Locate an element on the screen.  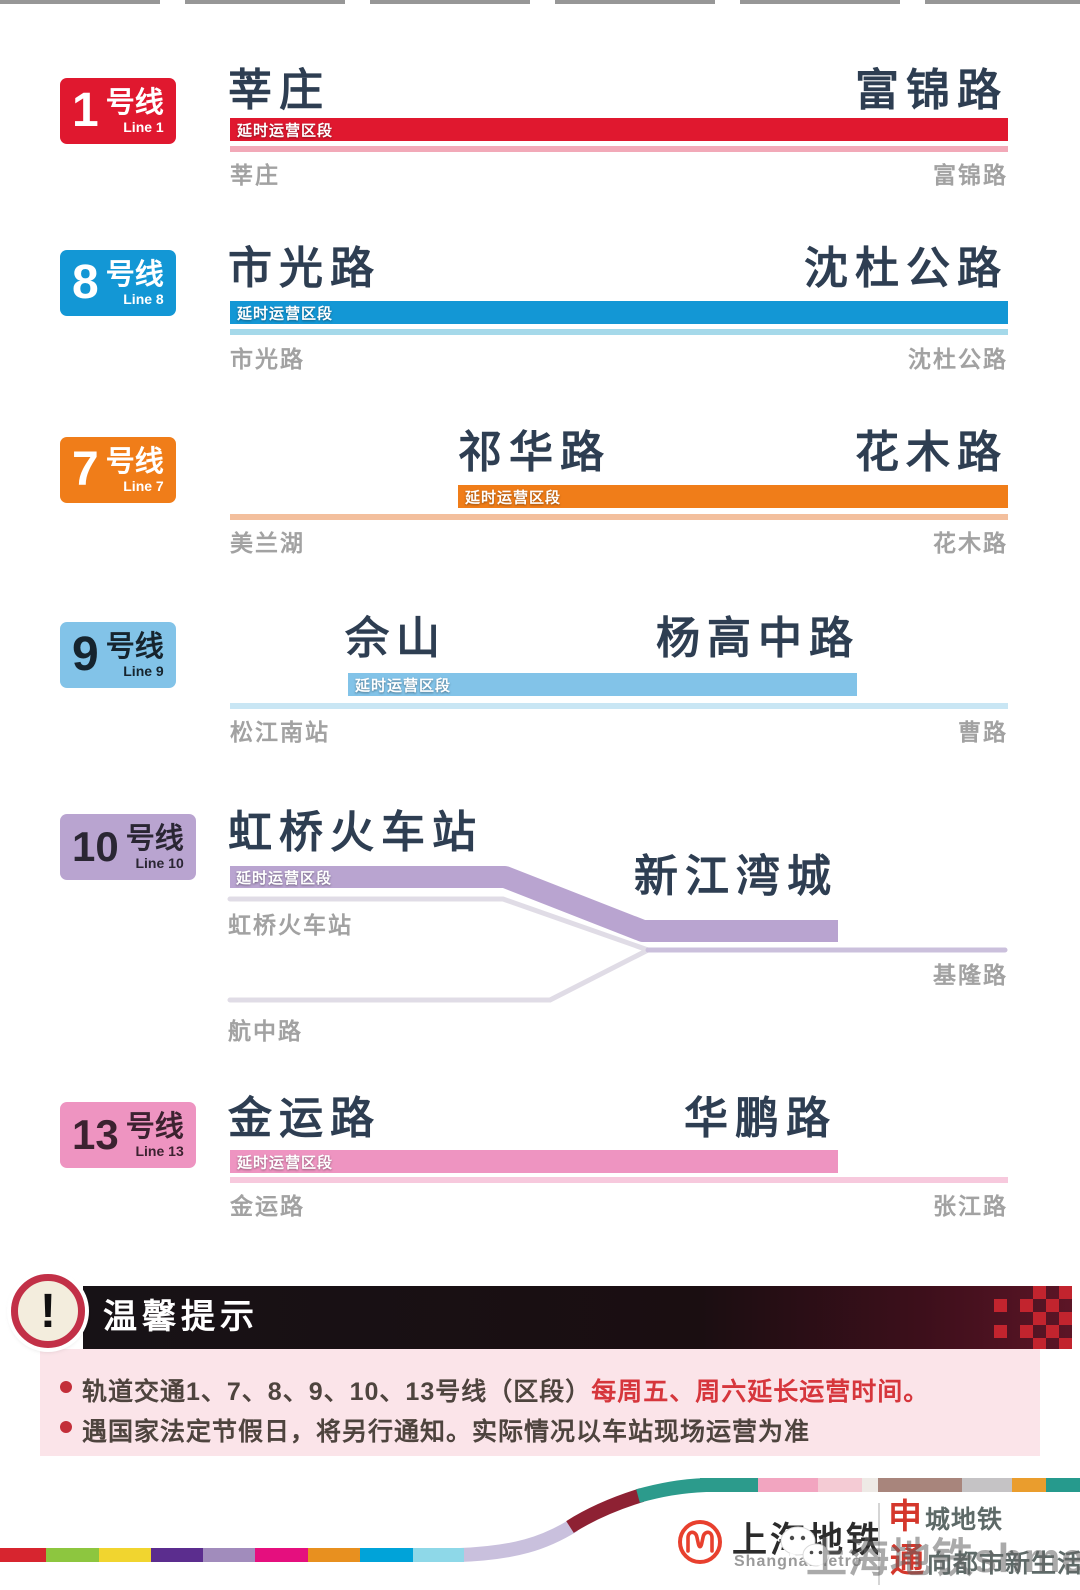
line8-badge-en: Line 8 is located at coordinates (143, 298).